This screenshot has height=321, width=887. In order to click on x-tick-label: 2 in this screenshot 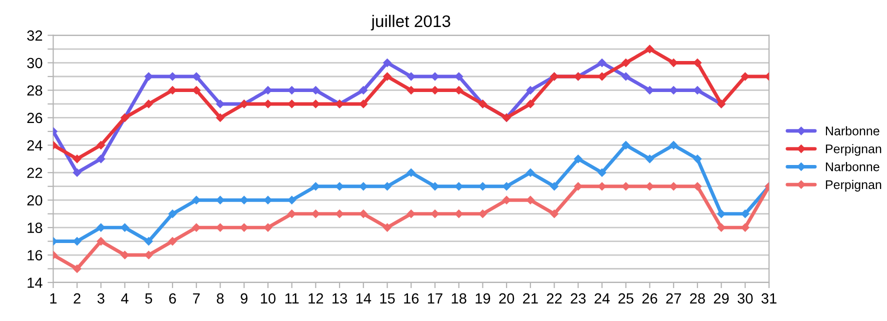, I will do `click(77, 298)`.